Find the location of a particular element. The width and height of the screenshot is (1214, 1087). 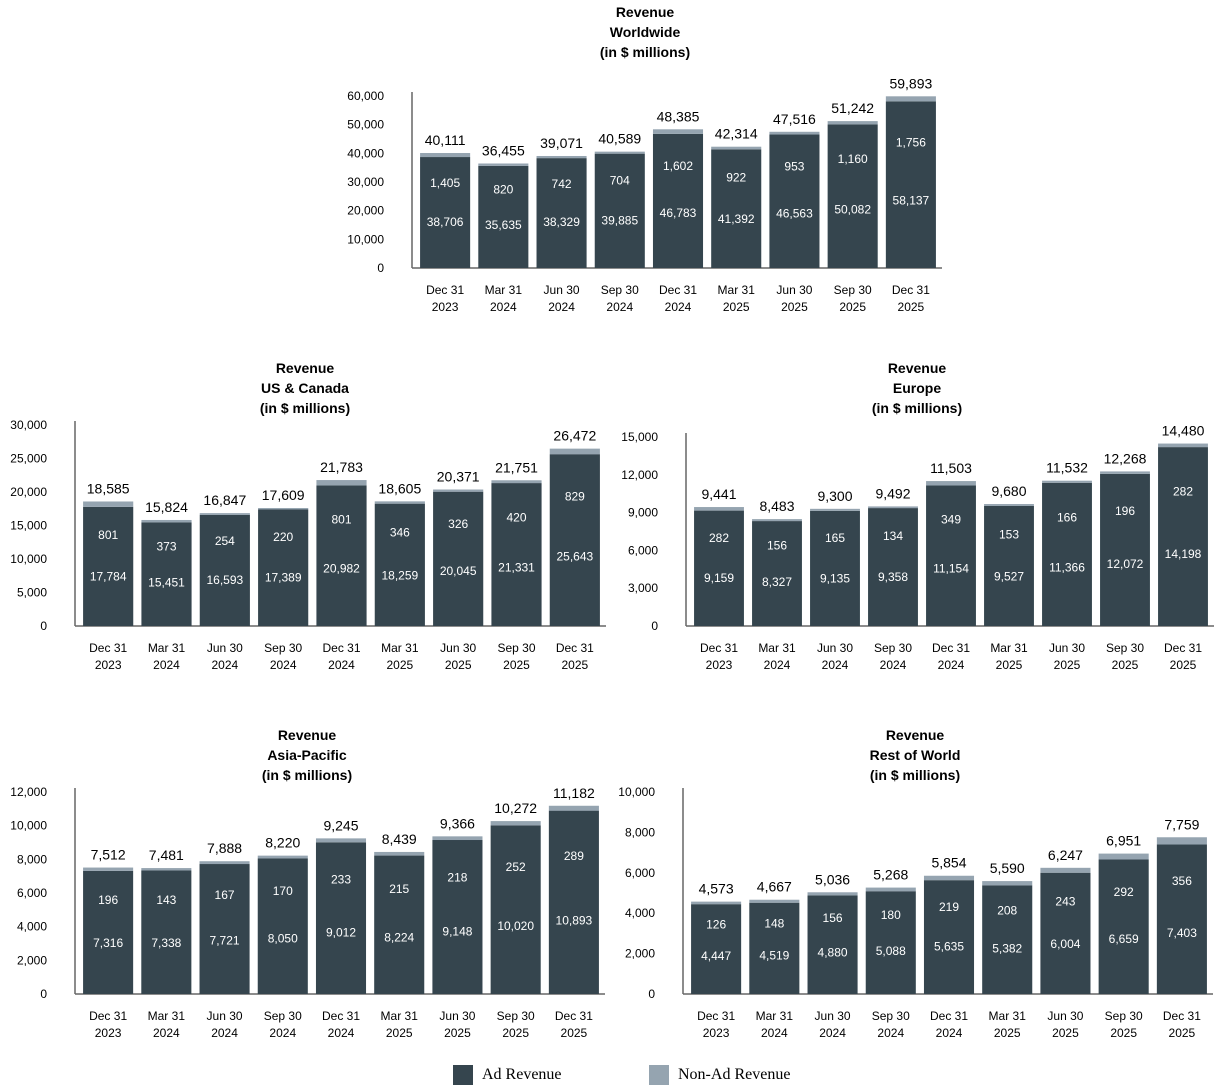

non-ad-value-label: 829 is located at coordinates (575, 497).